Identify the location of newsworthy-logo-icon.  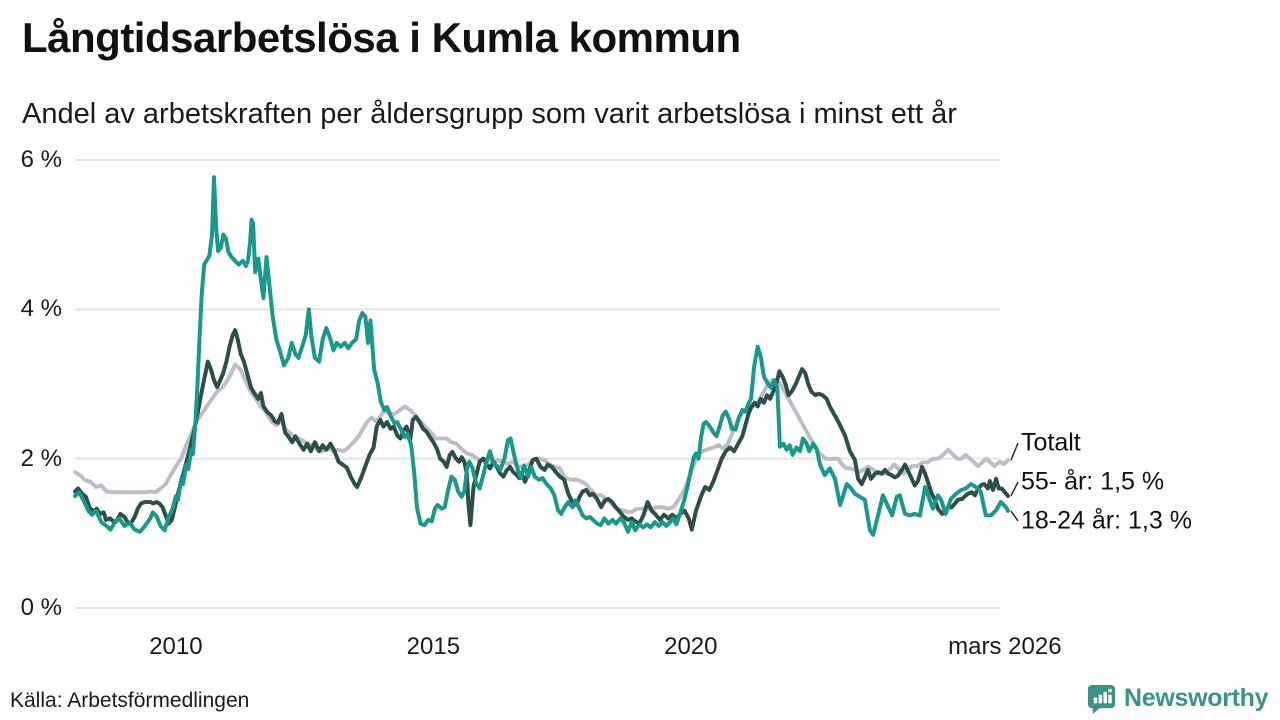
(1101, 698).